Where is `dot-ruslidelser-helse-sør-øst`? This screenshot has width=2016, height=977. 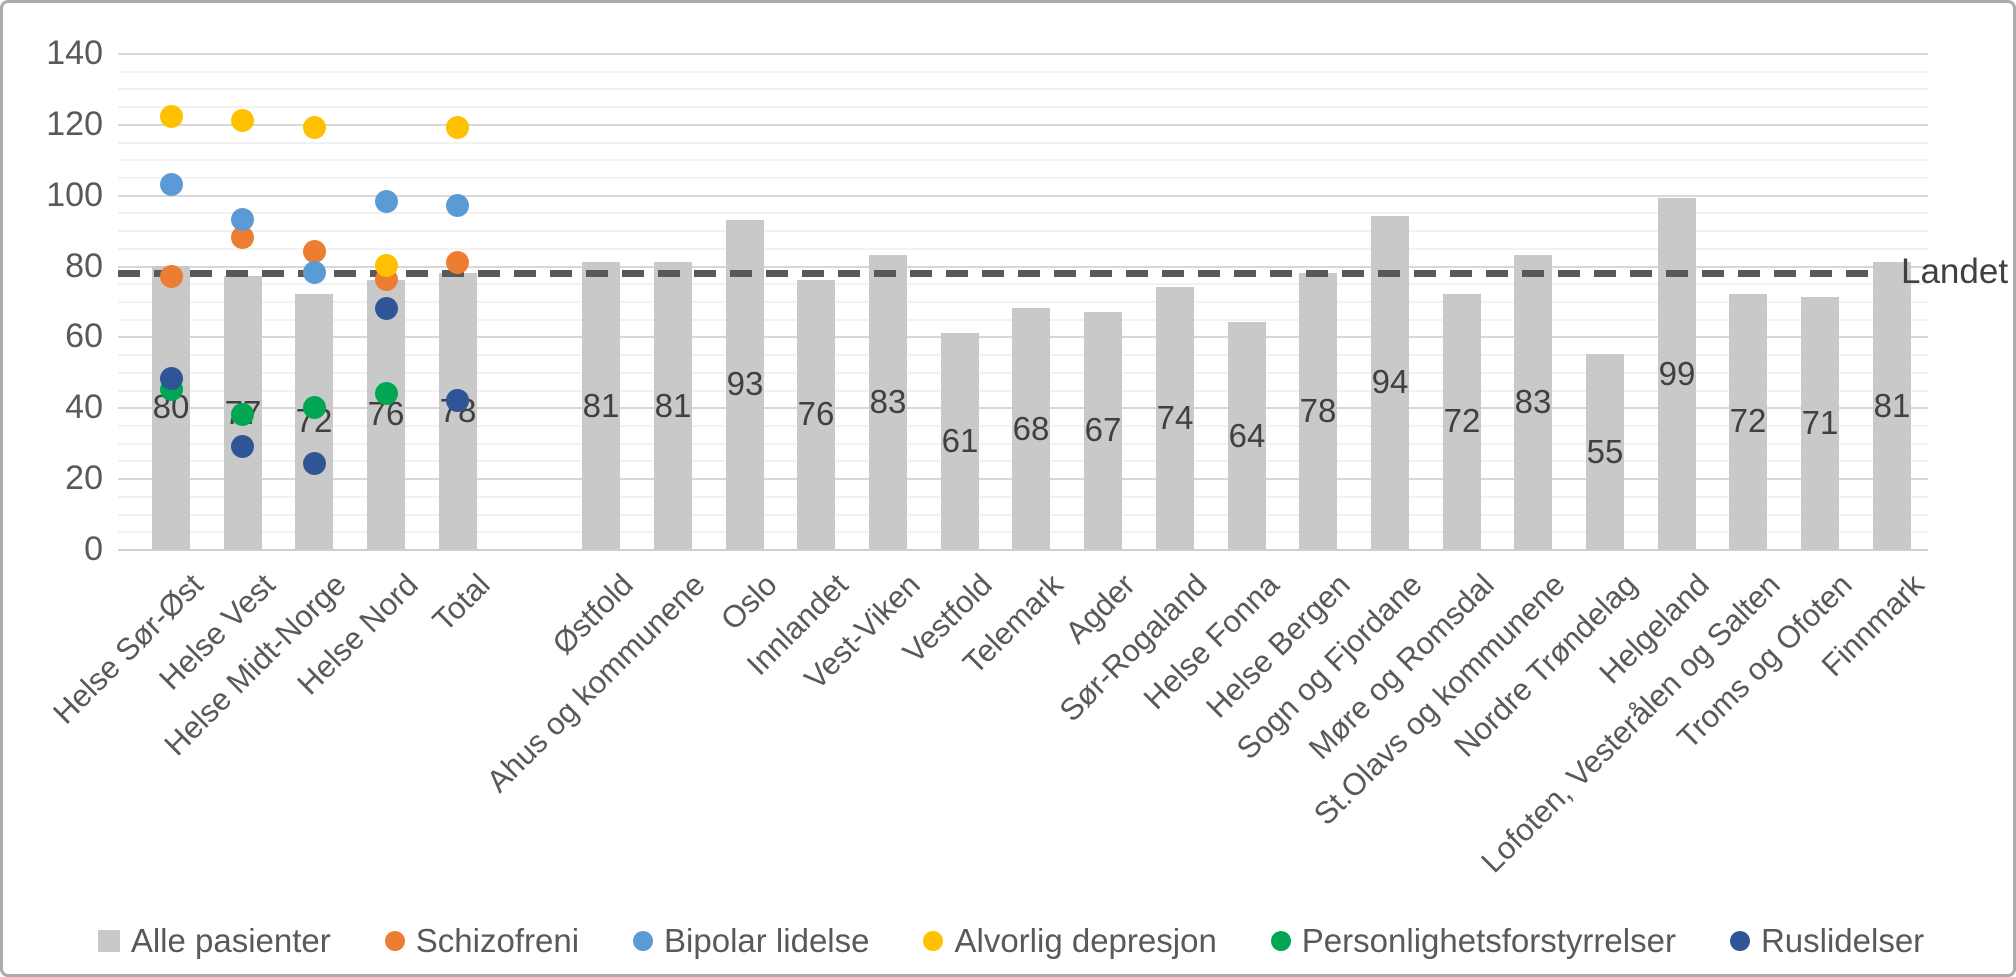
dot-ruslidelser-helse-sør-øst is located at coordinates (171, 378).